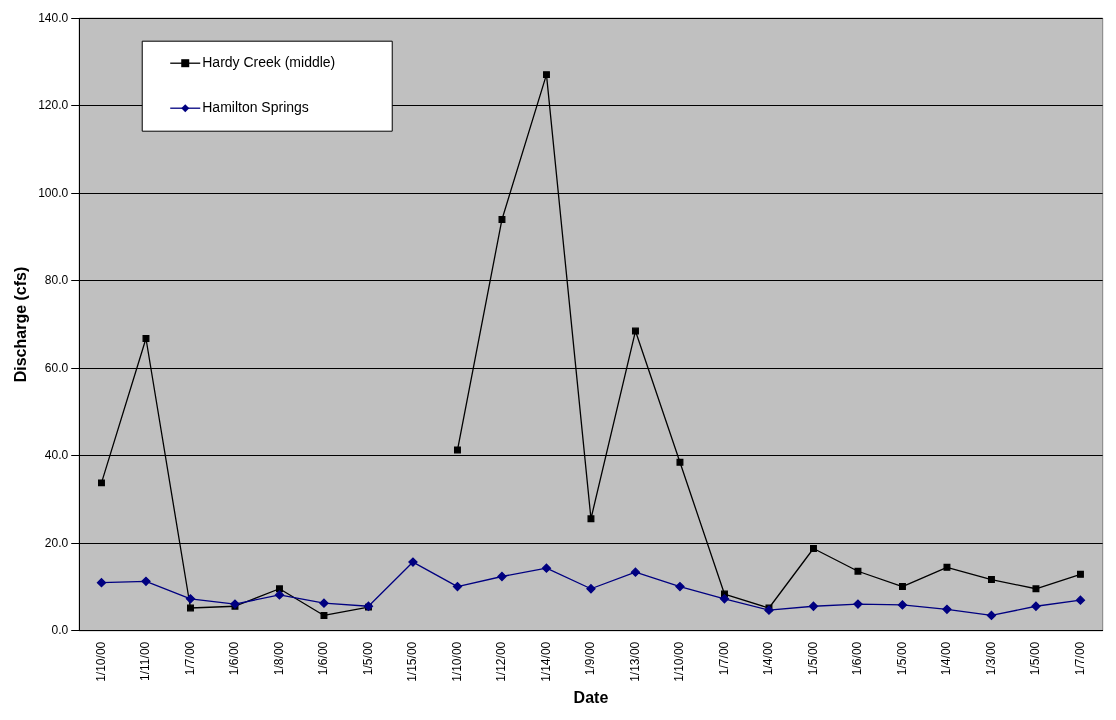  Describe the element at coordinates (56, 542) in the screenshot. I see `y-tick-label: 20.0` at that location.